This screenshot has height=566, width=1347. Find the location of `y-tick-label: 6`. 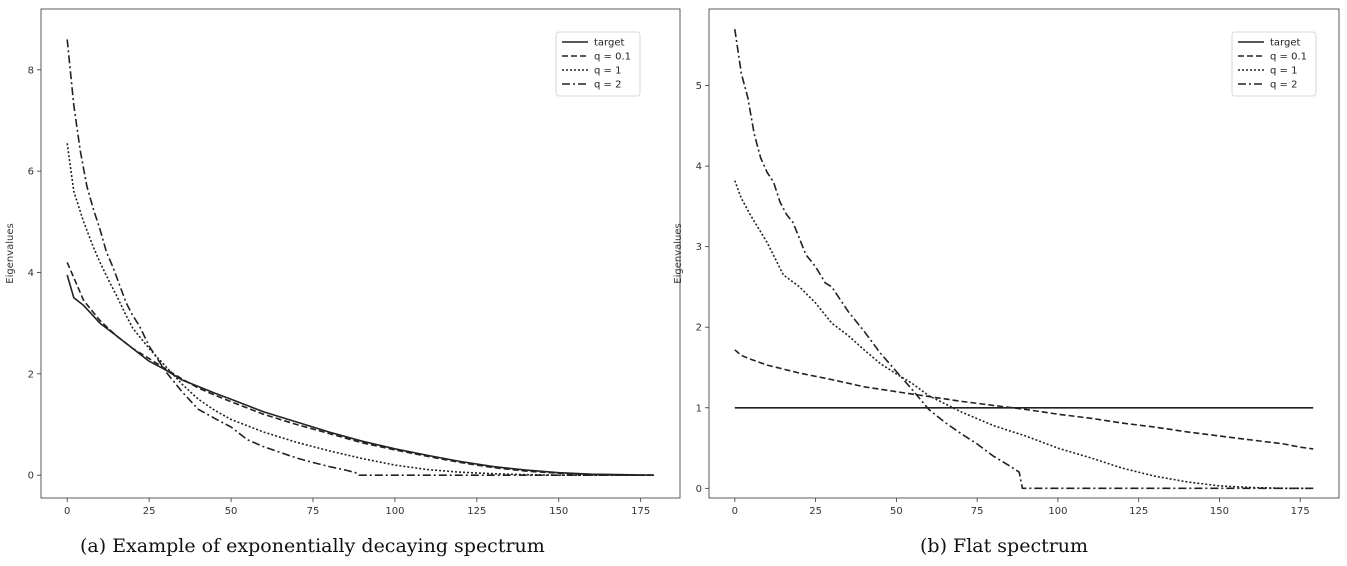

y-tick-label: 6 is located at coordinates (31, 172).